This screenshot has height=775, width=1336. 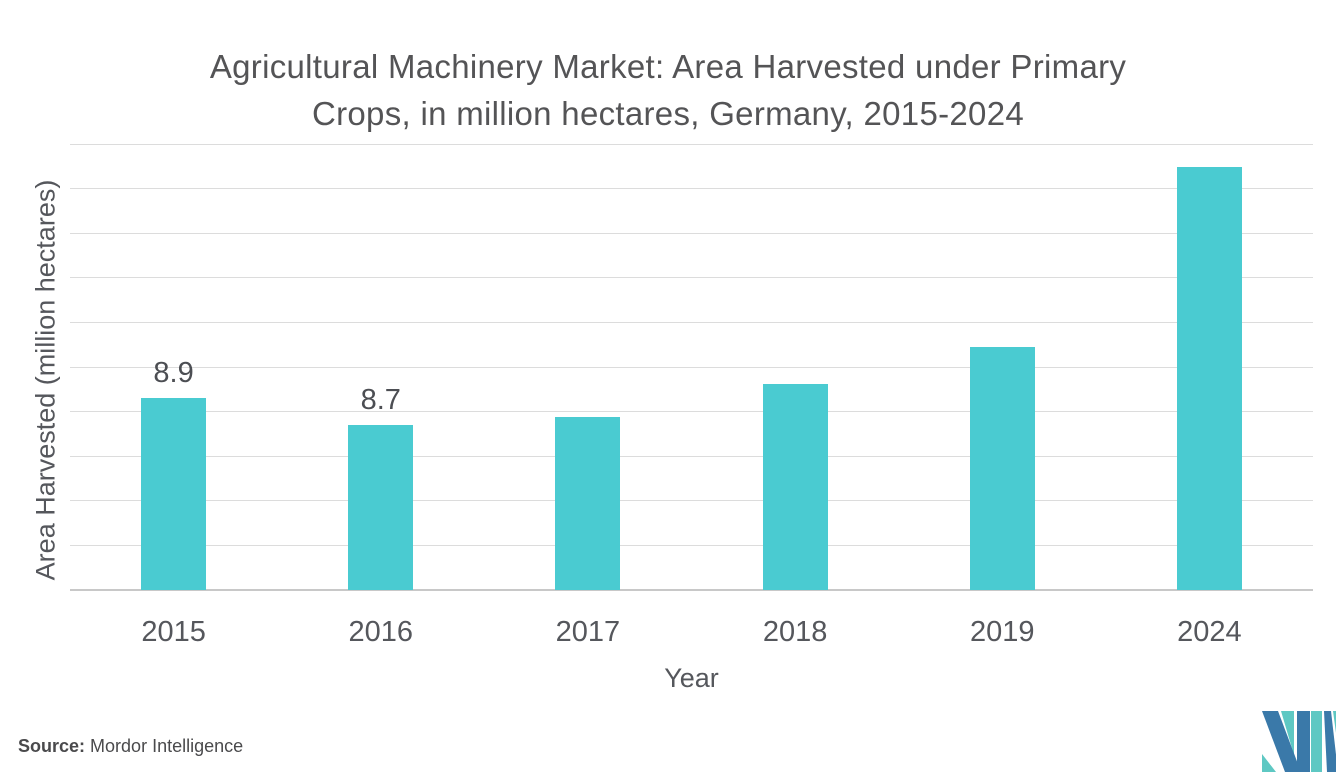 What do you see at coordinates (380, 632) in the screenshot?
I see `x-tick-2016: 2016` at bounding box center [380, 632].